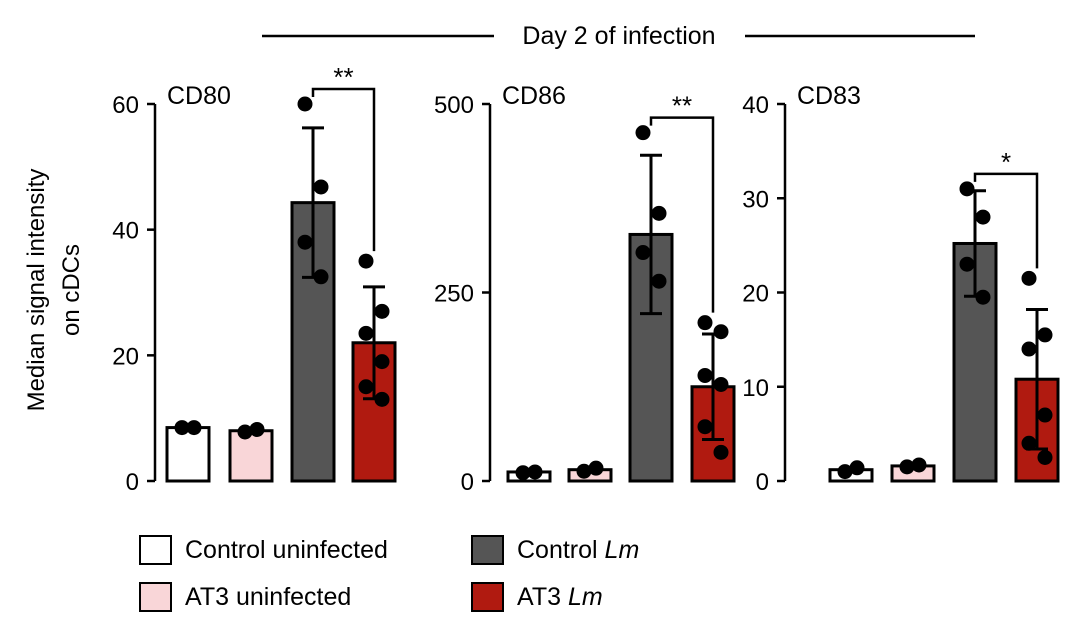  What do you see at coordinates (618, 36) in the screenshot?
I see `header-title: Day 2 of infection` at bounding box center [618, 36].